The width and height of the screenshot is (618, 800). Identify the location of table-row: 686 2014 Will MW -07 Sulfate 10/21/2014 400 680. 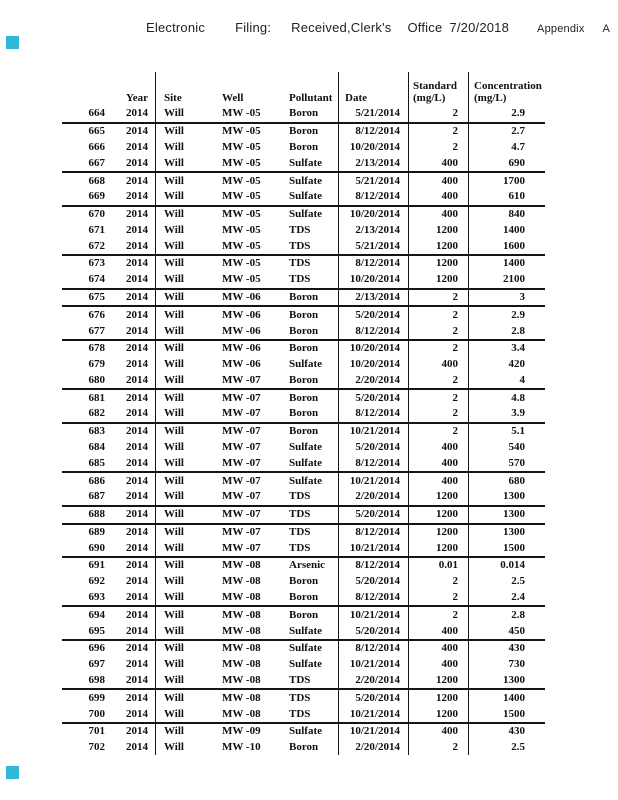
(303, 481).